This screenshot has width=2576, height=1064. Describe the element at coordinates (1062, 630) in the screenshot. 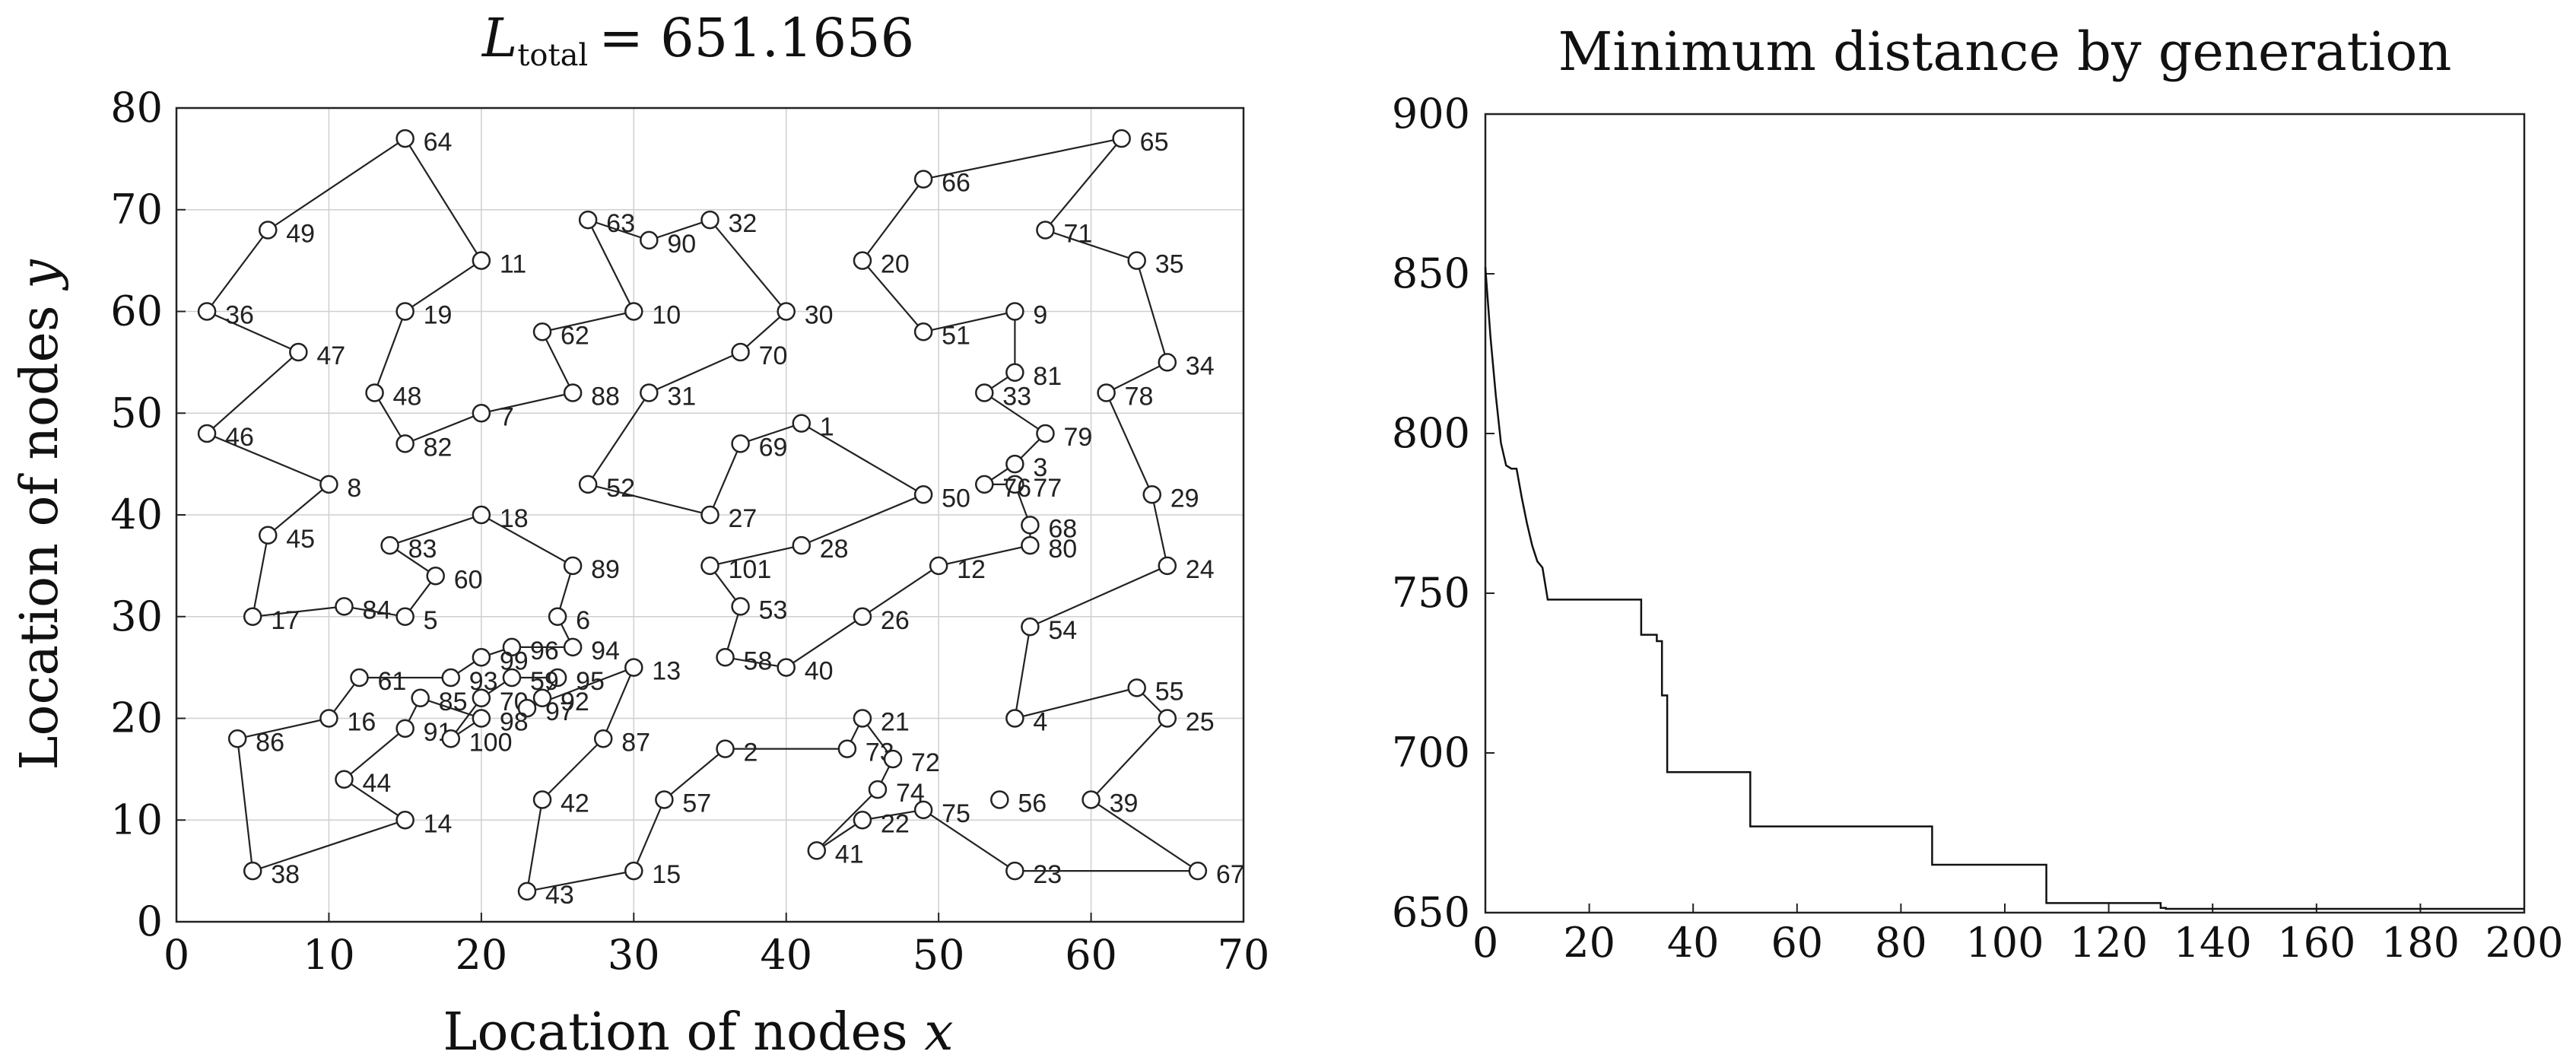

I see `node-label: 54` at that location.